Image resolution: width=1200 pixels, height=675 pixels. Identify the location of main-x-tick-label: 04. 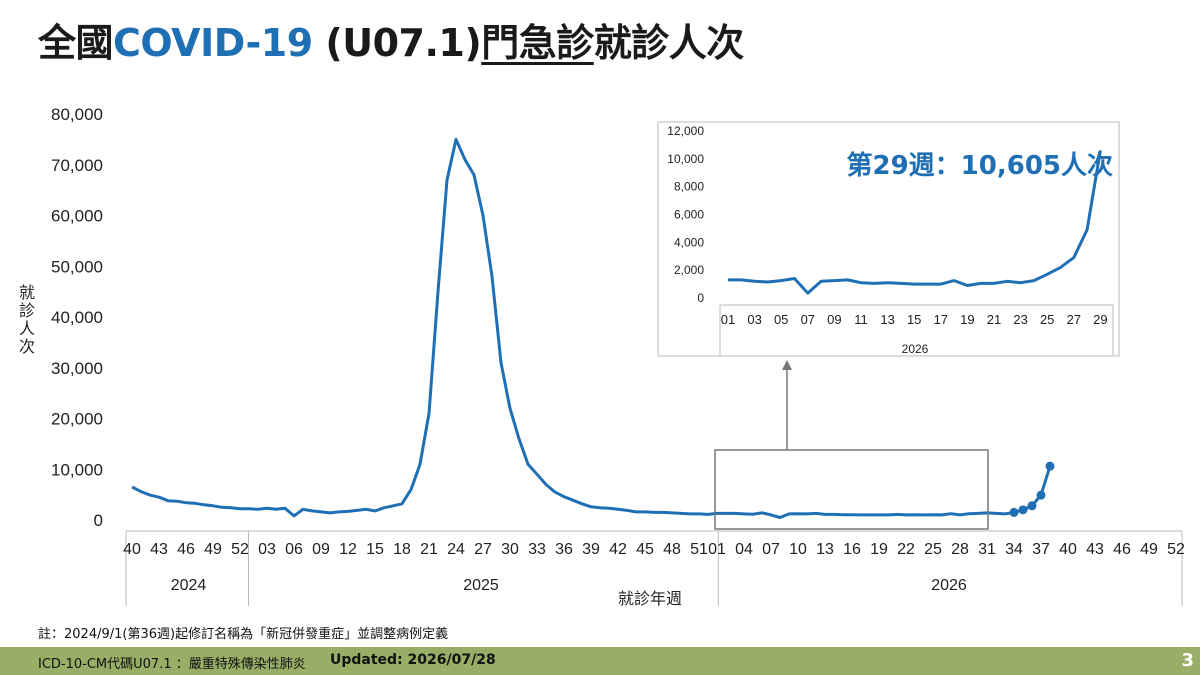
(744, 549).